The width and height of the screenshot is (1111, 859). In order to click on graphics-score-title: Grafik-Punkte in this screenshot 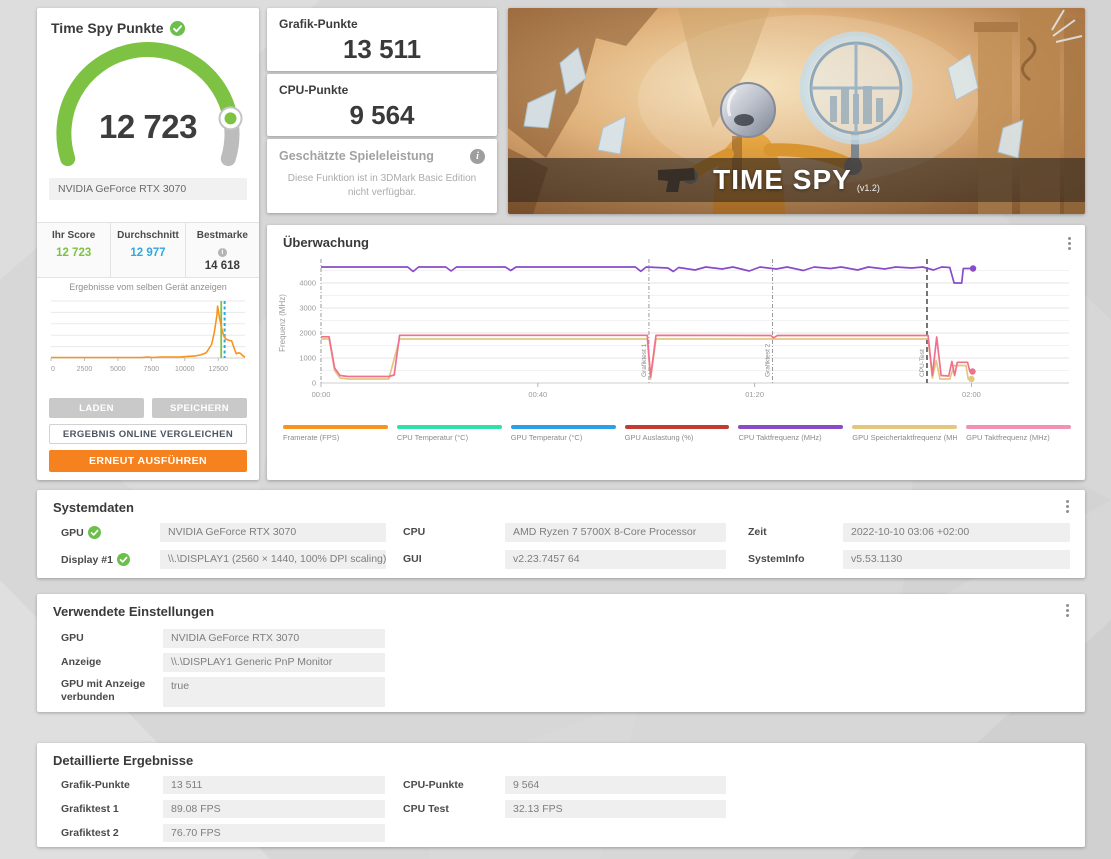, I will do `click(318, 24)`.